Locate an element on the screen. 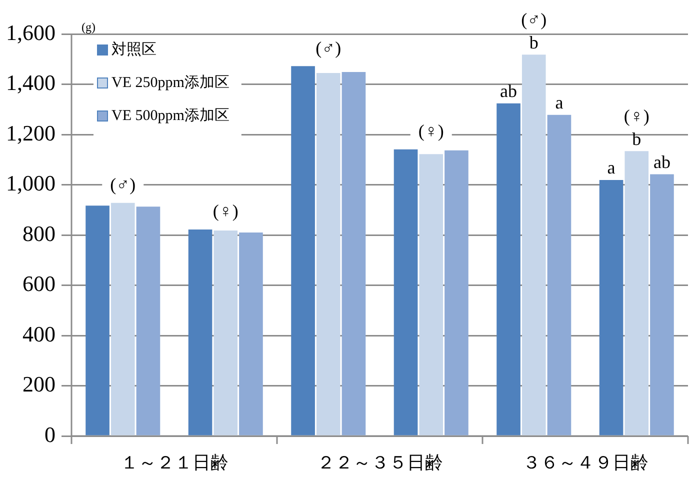 The width and height of the screenshot is (690, 482). y-tick-label: 400 is located at coordinates (39, 333).